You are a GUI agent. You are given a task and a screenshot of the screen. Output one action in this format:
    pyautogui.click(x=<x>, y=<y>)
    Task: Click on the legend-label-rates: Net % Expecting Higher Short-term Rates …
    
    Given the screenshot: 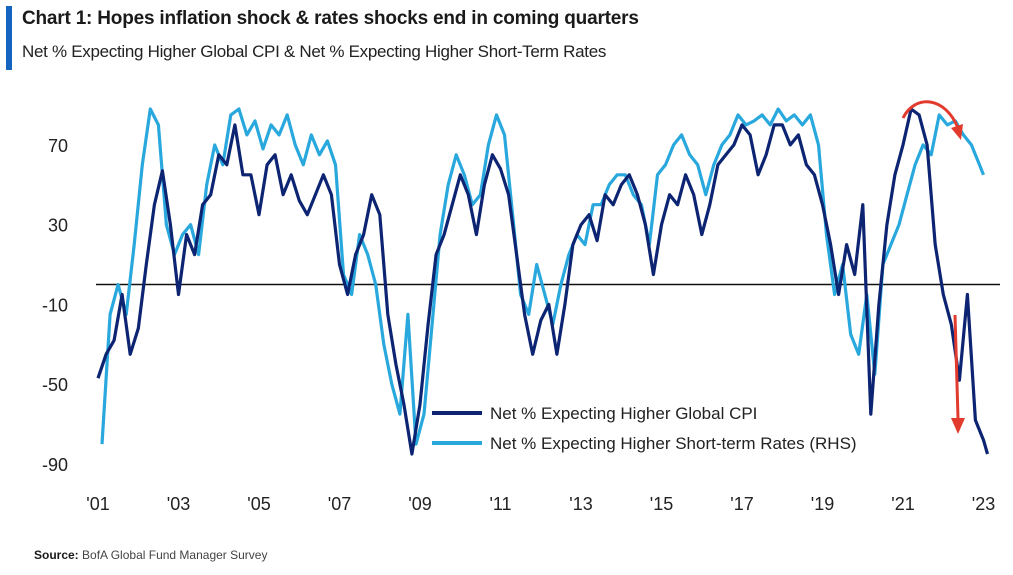 What is the action you would take?
    pyautogui.click(x=673, y=443)
    